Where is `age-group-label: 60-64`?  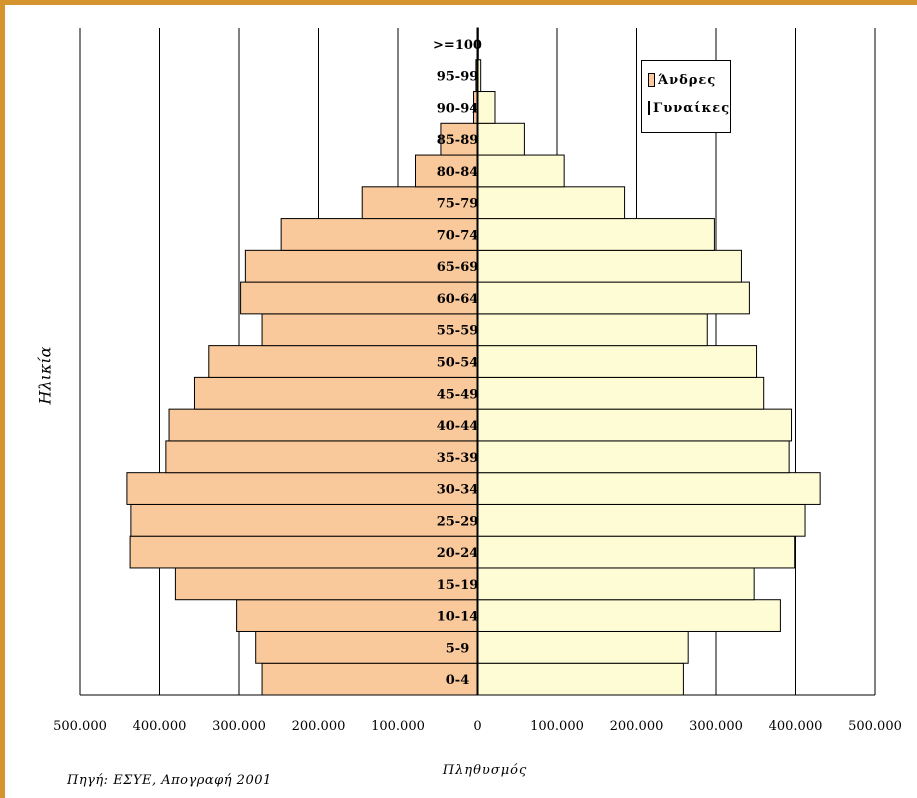
age-group-label: 60-64 is located at coordinates (458, 299).